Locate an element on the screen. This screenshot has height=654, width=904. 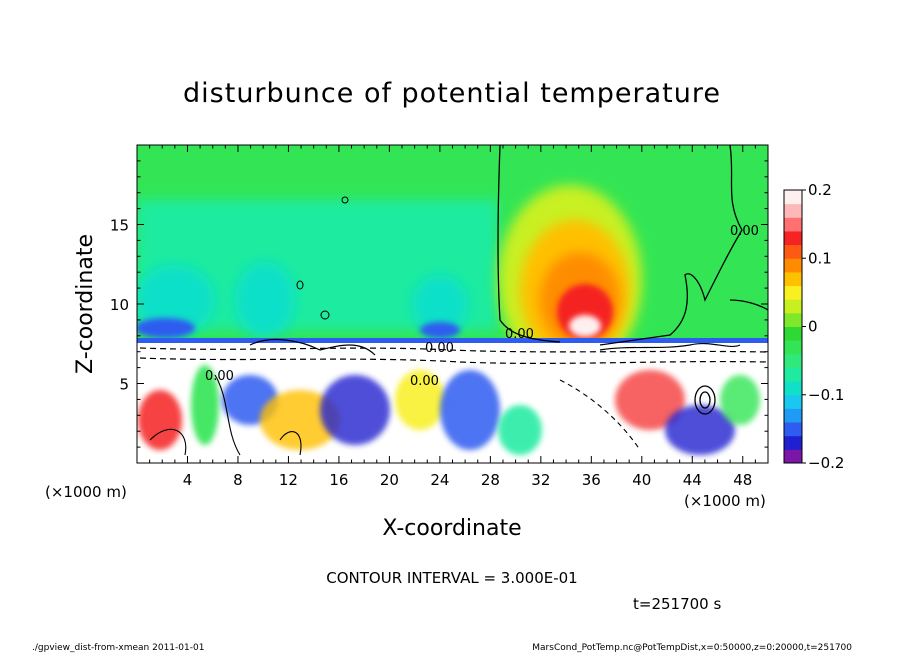
x-axis-unit: (×1000 m) is located at coordinates (725, 501).